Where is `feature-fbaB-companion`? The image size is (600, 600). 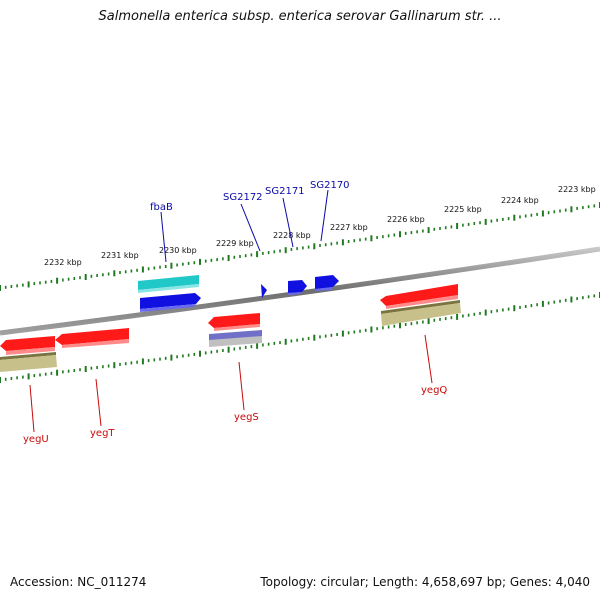
feature-fbaB-companion is located at coordinates (168, 282).